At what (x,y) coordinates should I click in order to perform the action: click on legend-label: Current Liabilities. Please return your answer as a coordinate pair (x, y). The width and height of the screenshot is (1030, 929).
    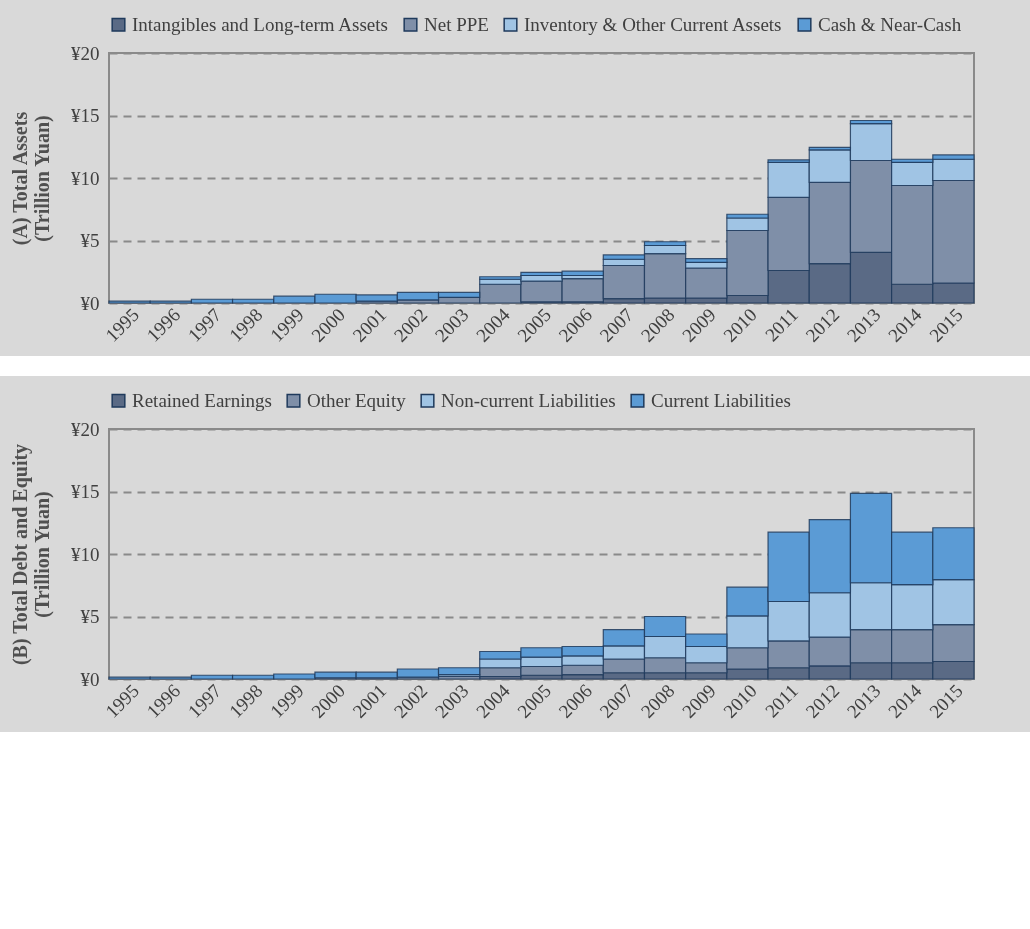
    Looking at the image, I should click on (721, 400).